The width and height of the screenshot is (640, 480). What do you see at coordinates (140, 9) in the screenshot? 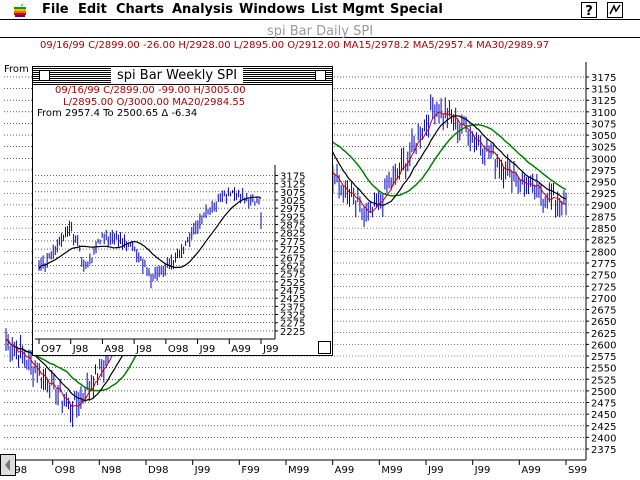
I see `menu-charts: Charts` at bounding box center [140, 9].